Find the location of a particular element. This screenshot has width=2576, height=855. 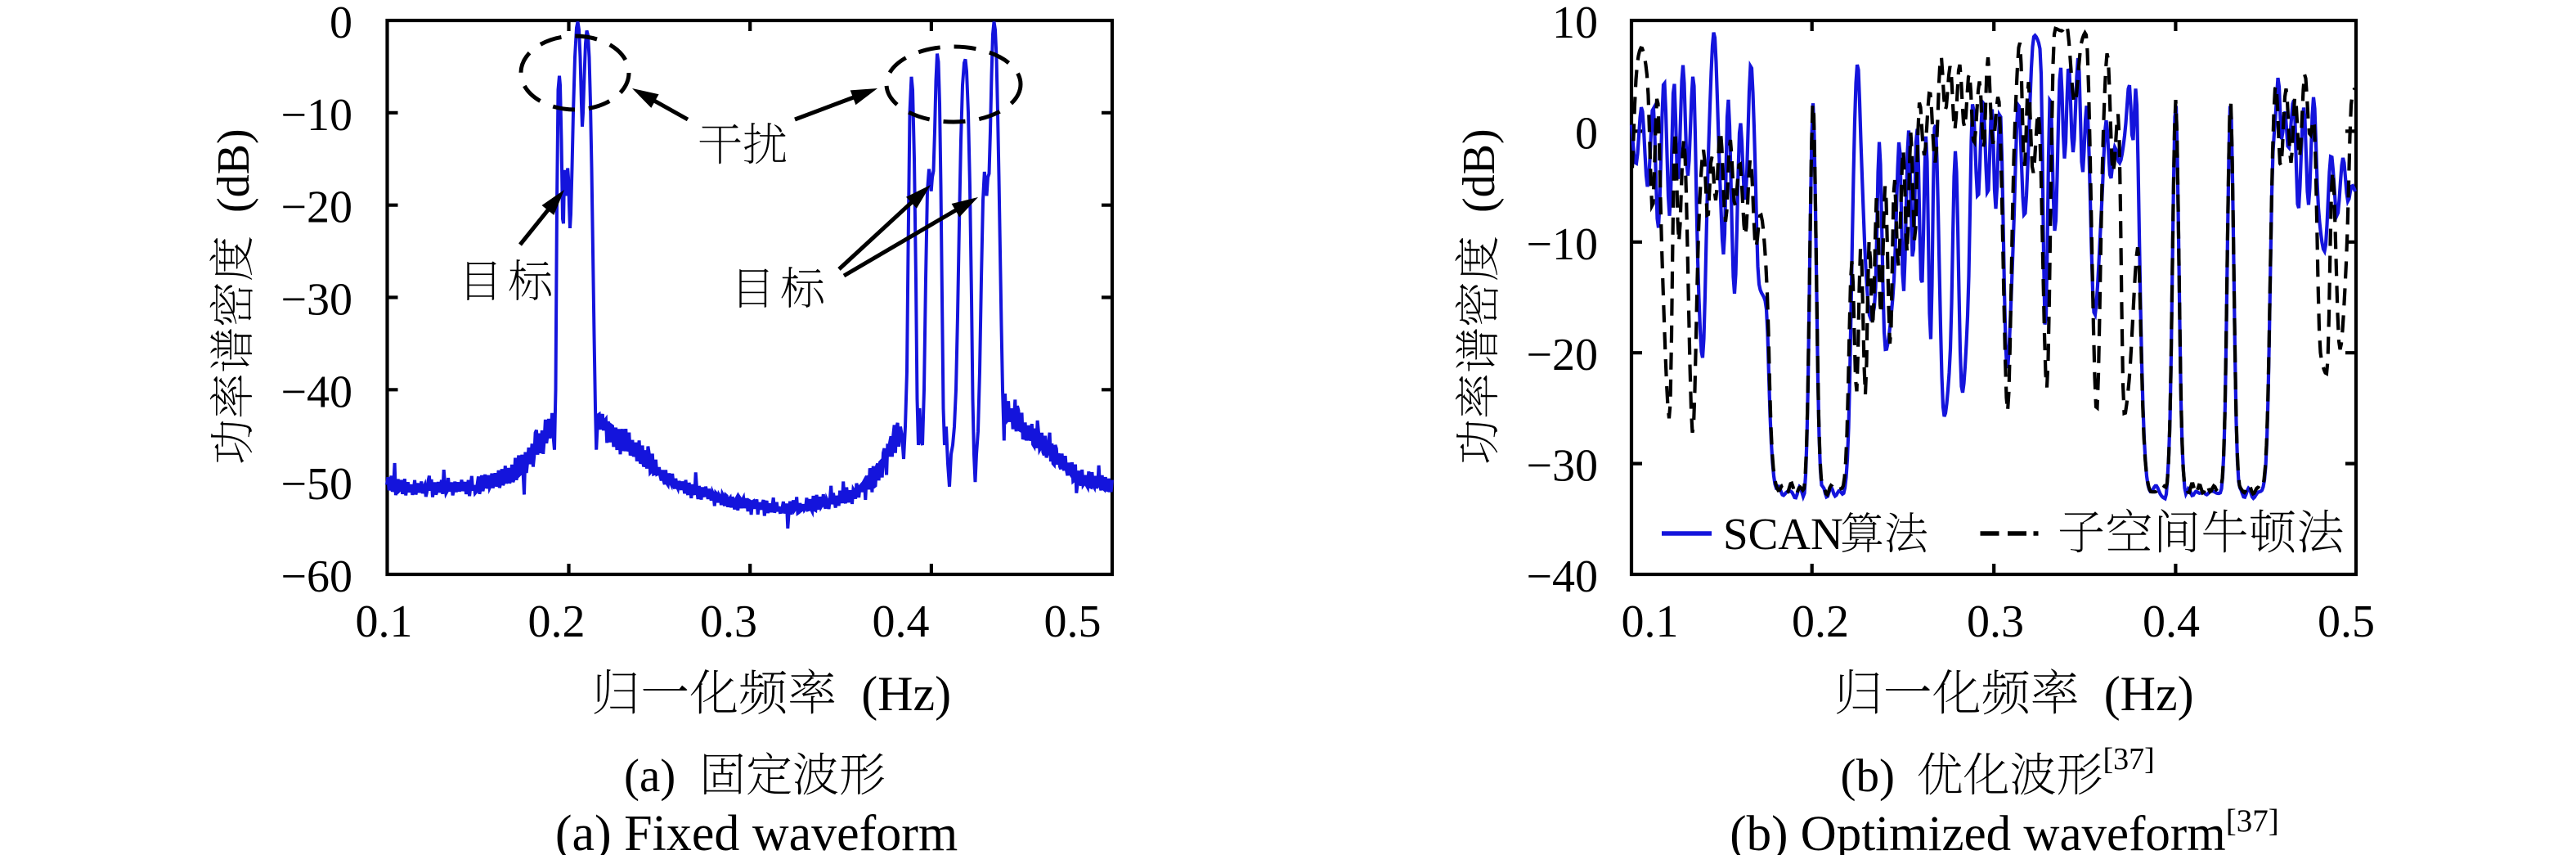

svg-text: −50 is located at coordinates (316, 485).